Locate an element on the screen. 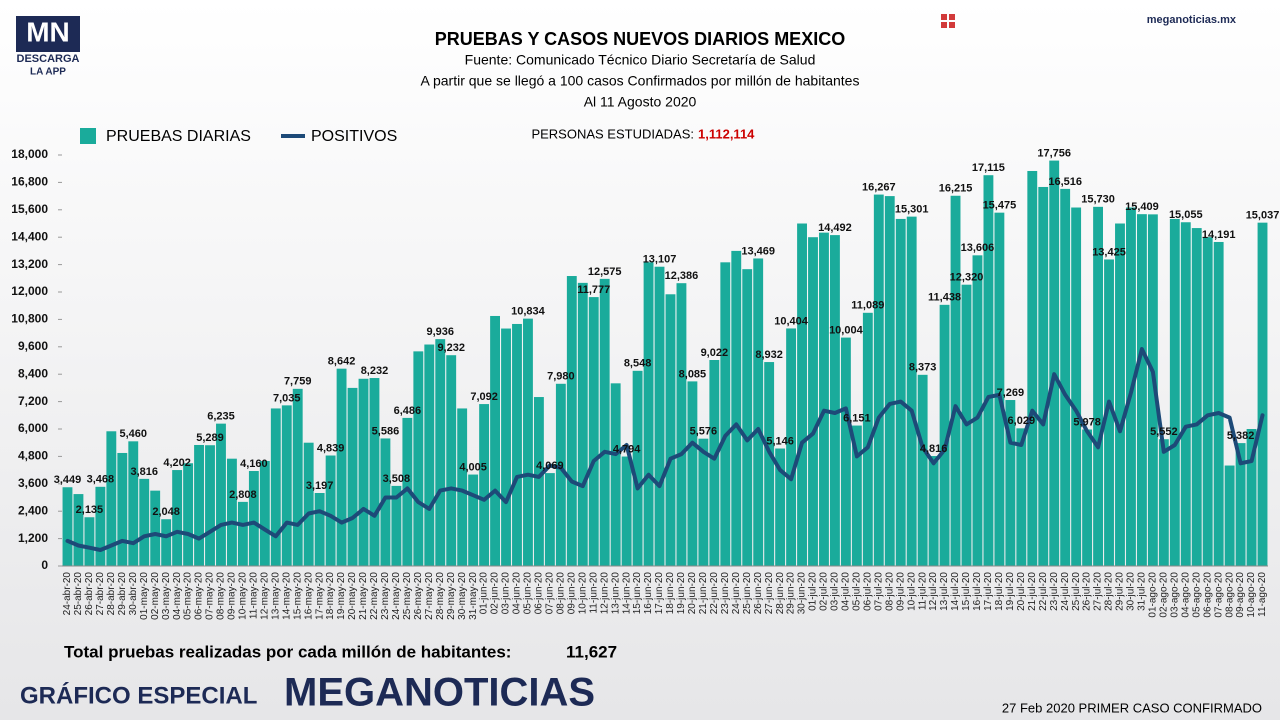 Image resolution: width=1280 pixels, height=720 pixels. y-tick-label: 2,400 is located at coordinates (33, 510).